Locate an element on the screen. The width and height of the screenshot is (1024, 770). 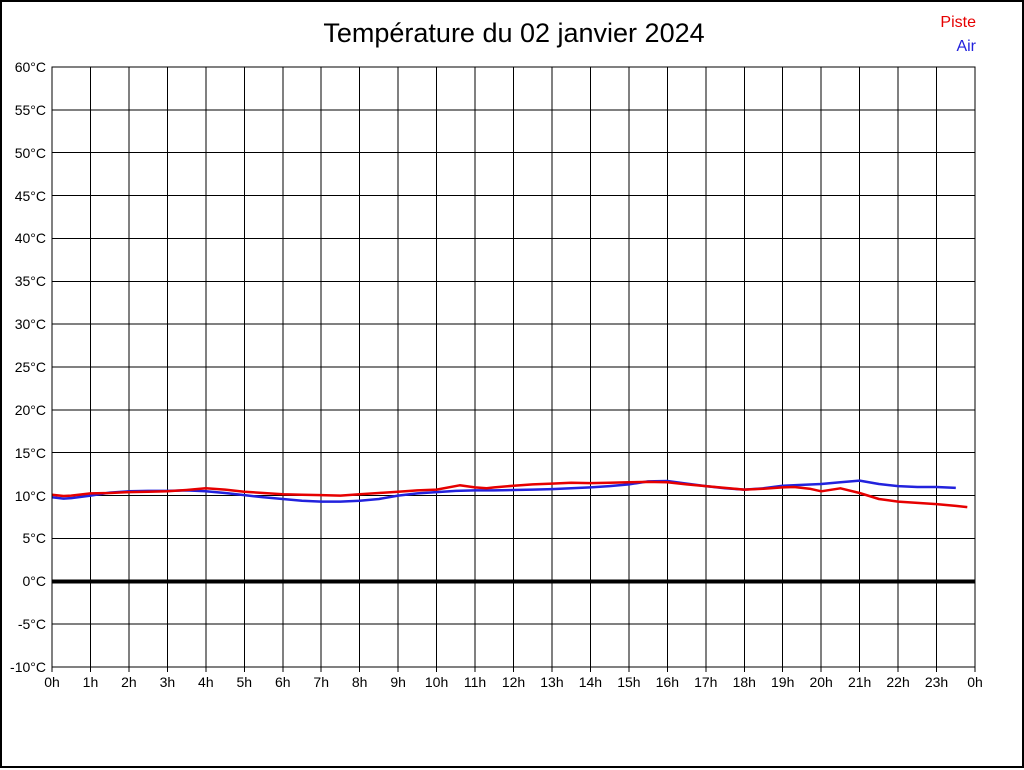
x-tick-label: 11h is located at coordinates (475, 682).